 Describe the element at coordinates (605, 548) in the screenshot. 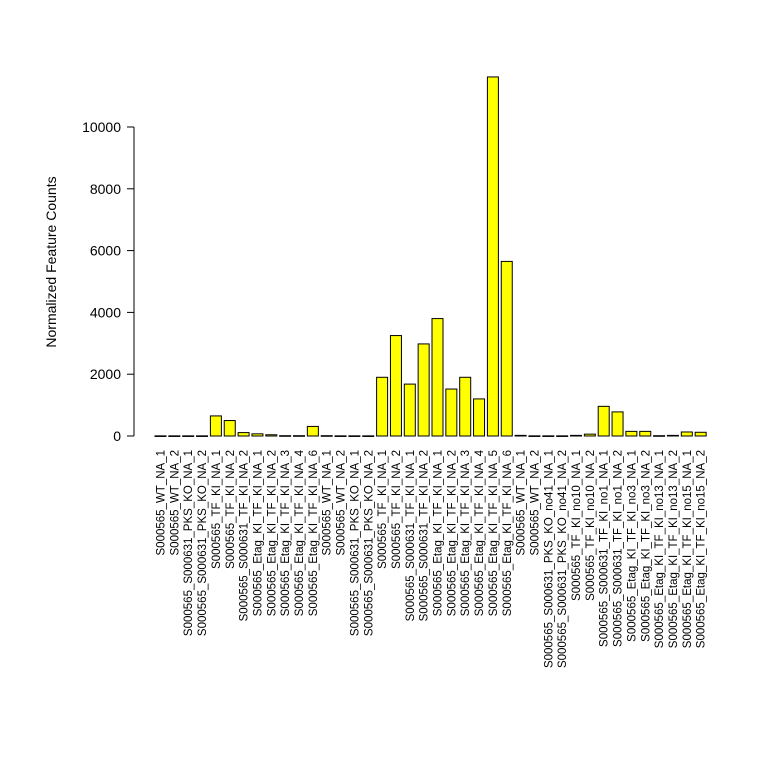

I see `x-category-label: S000565_S000631_TF_KI_no1_NA_1` at that location.